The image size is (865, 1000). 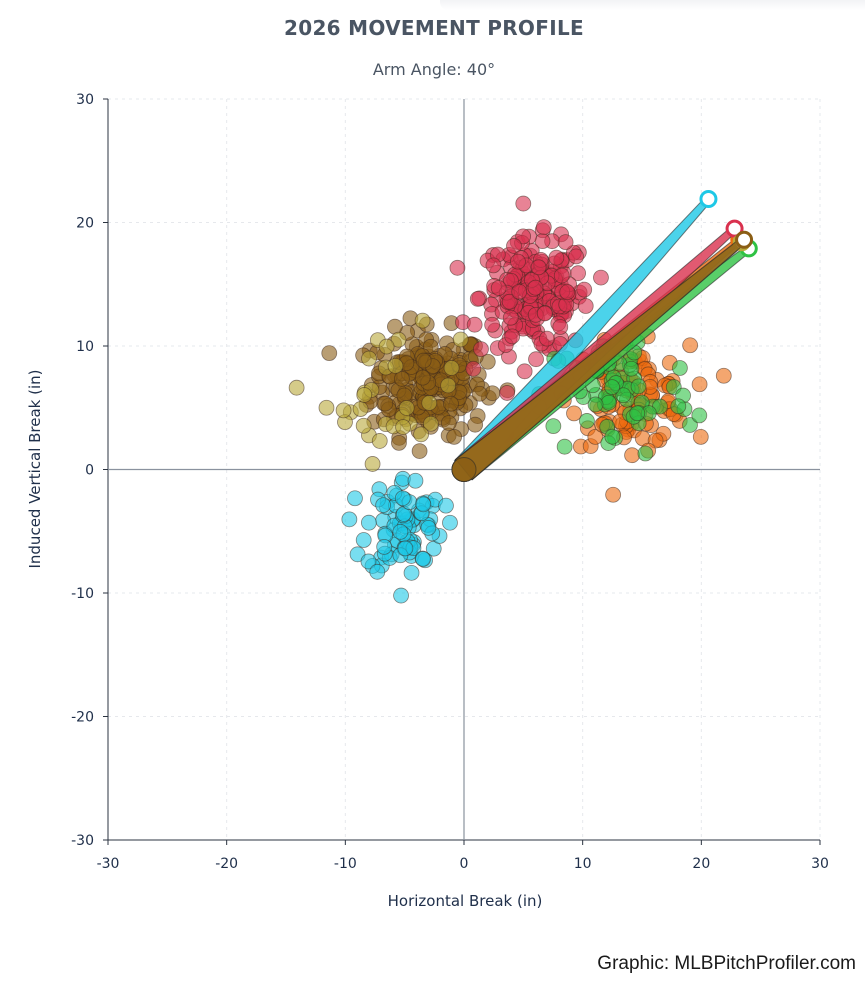 What do you see at coordinates (604, 336) in the screenshot?
I see `arm-angle-arrows` at bounding box center [604, 336].